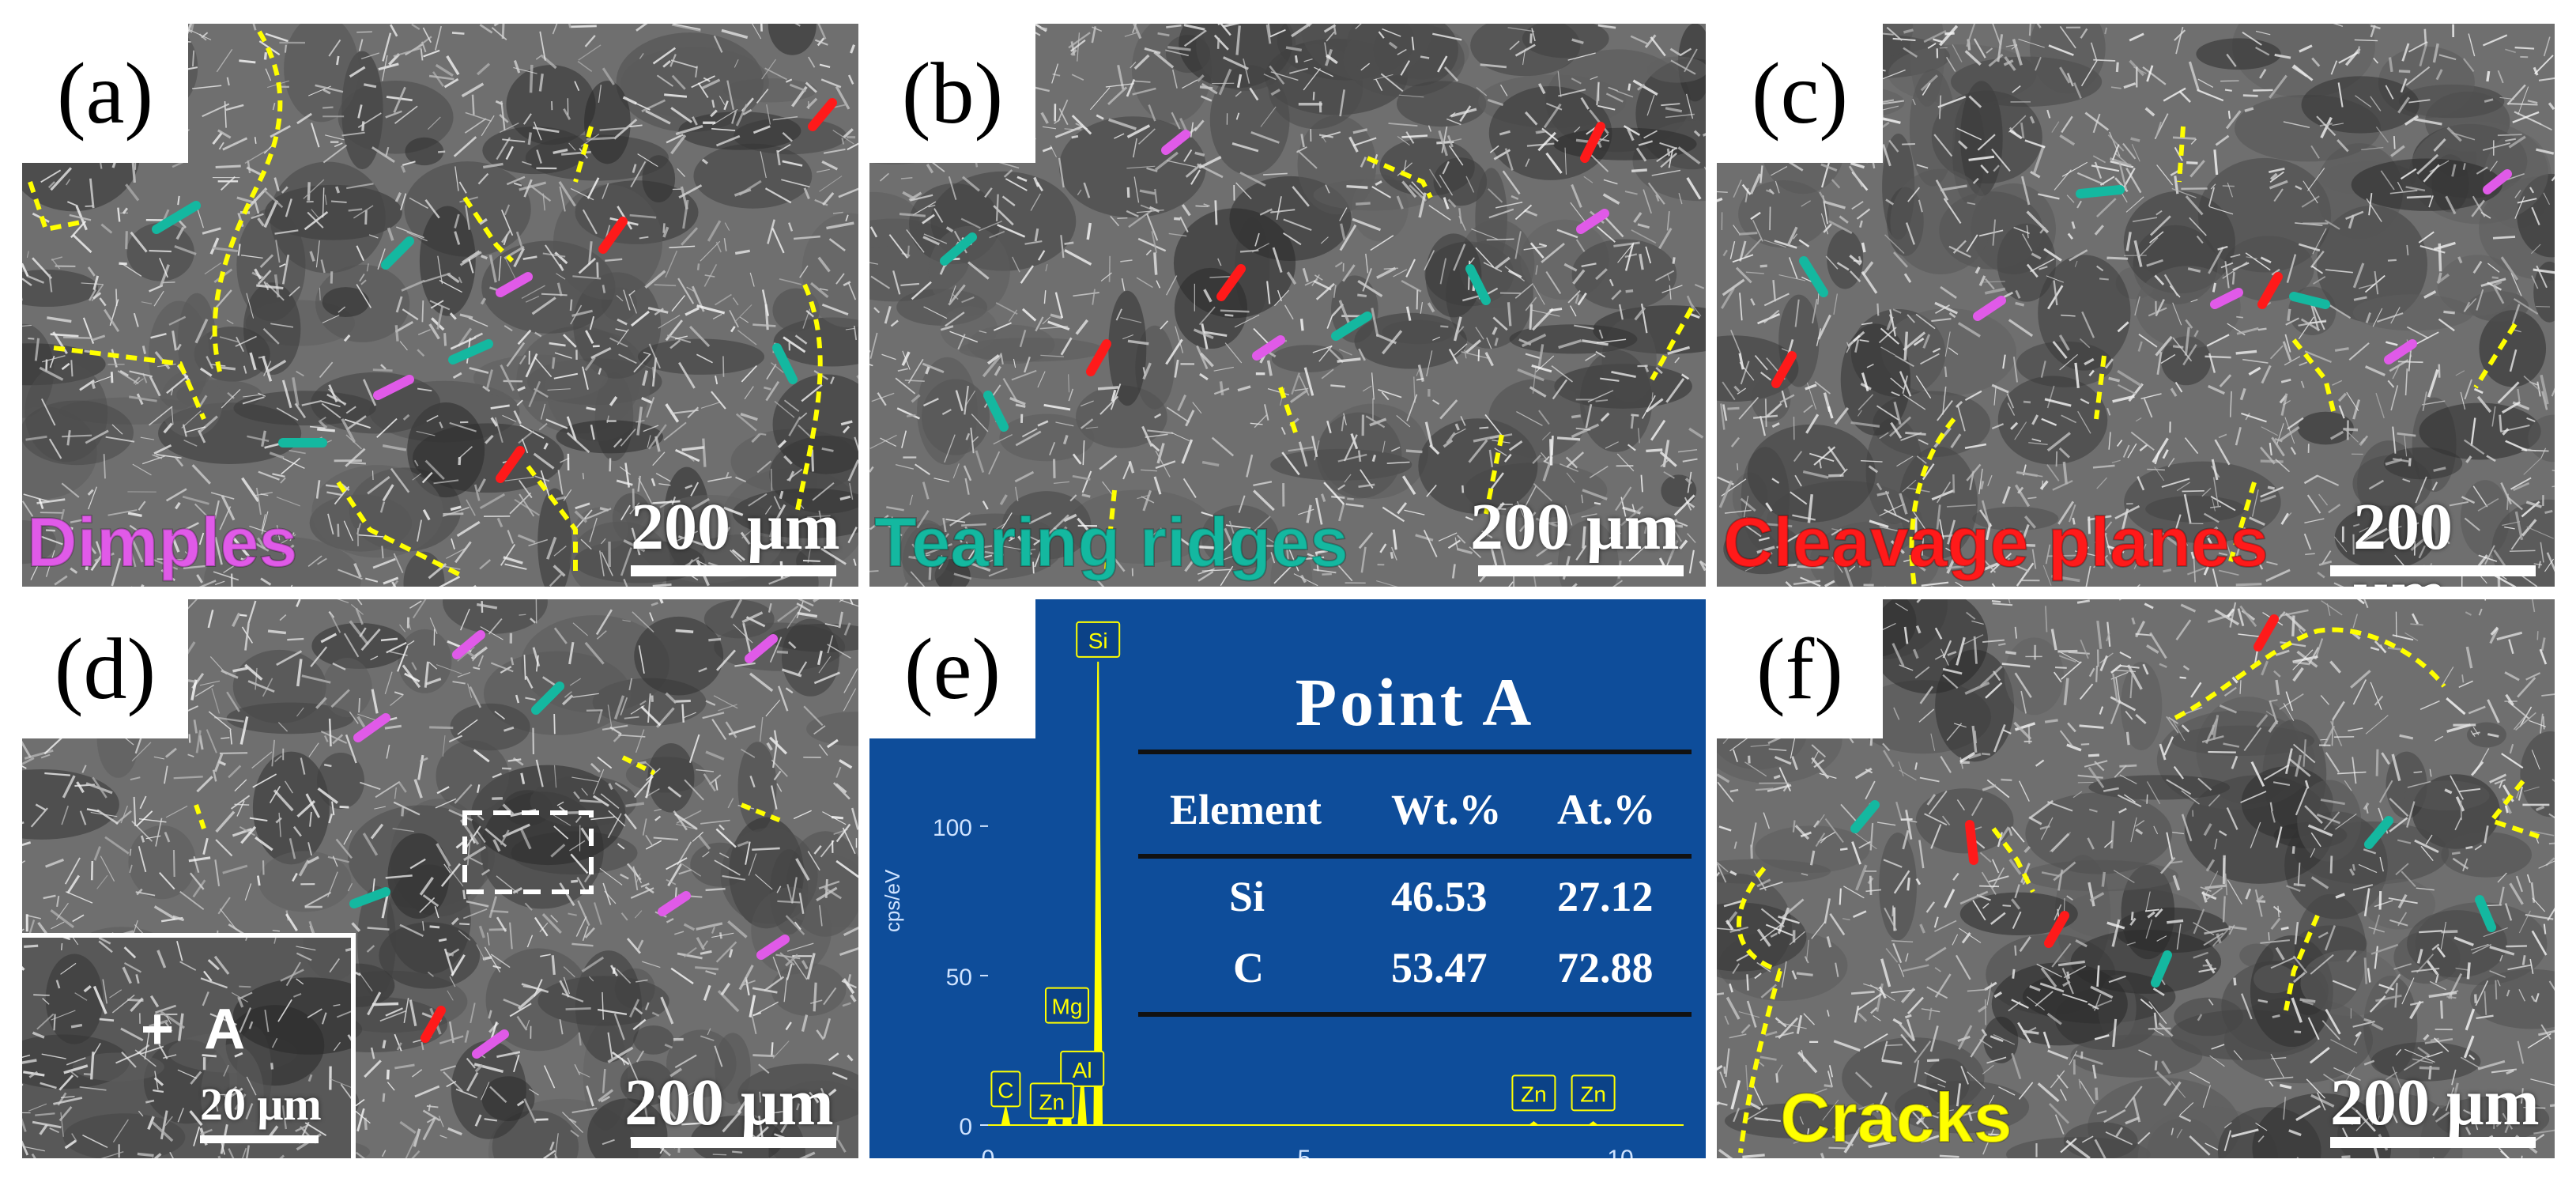 This screenshot has width=2576, height=1182. What do you see at coordinates (1605, 967) in the screenshot?
I see `cell-at: 72.88` at bounding box center [1605, 967].